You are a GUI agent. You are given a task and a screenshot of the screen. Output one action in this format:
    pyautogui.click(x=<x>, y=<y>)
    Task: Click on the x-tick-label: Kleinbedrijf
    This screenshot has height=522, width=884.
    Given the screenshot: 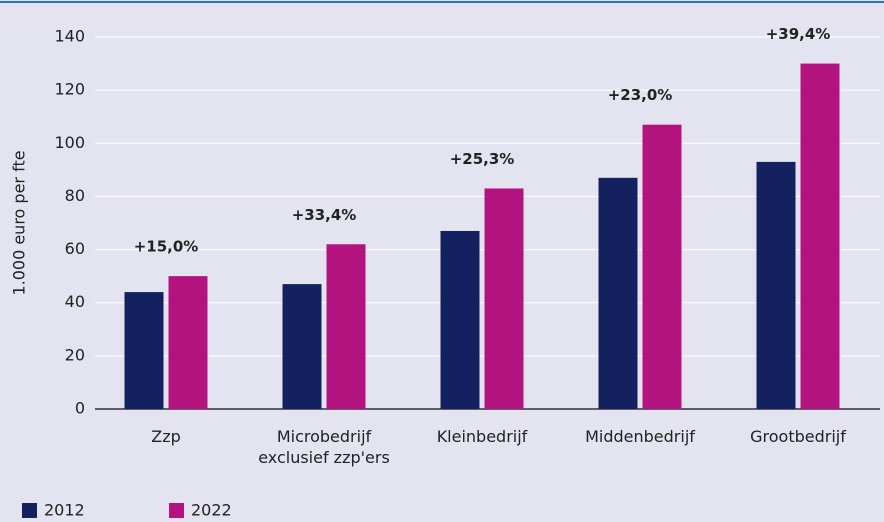 What is the action you would take?
    pyautogui.click(x=482, y=436)
    